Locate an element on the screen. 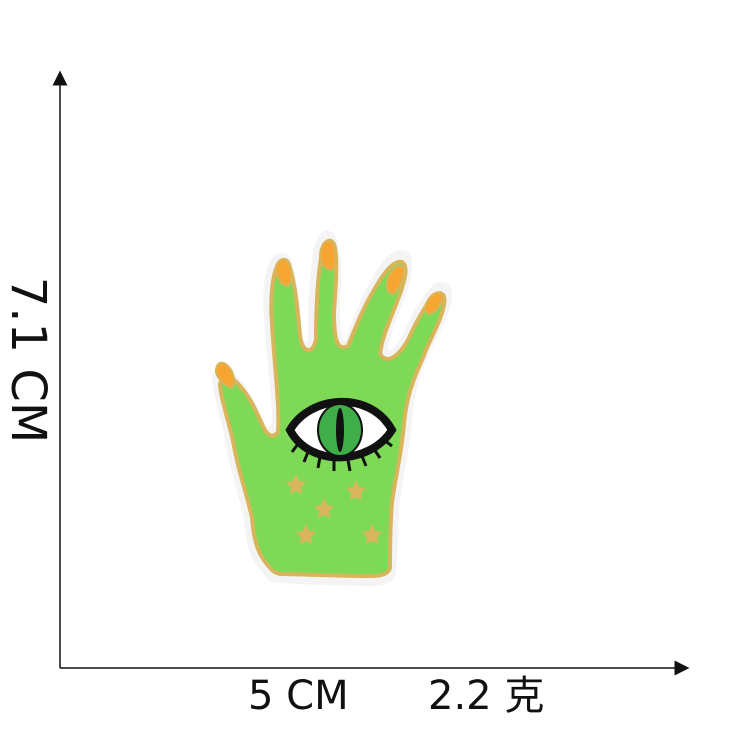 This screenshot has height=750, width=750. pupil is located at coordinates (340, 430).